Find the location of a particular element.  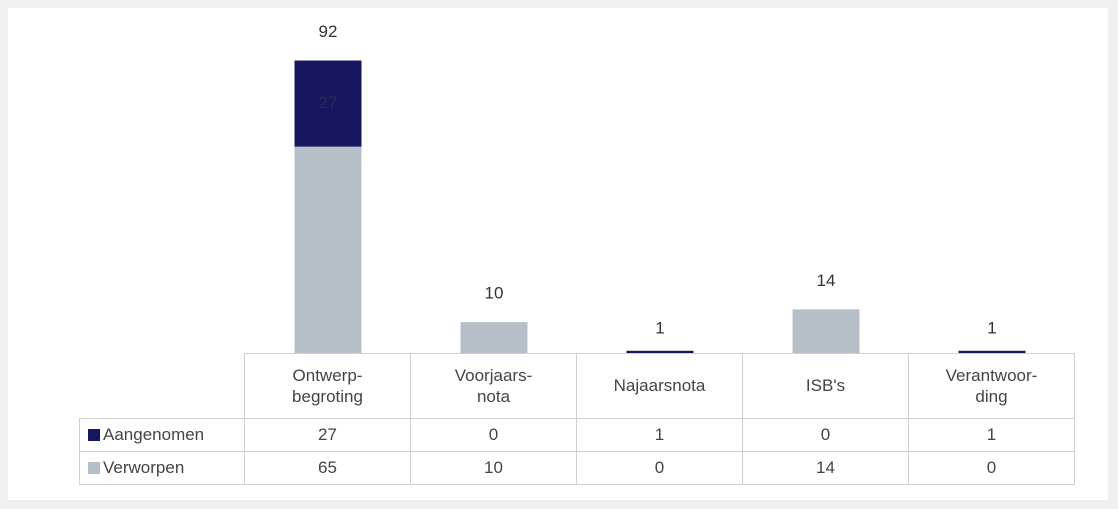

table-value: 27 is located at coordinates (327, 435).